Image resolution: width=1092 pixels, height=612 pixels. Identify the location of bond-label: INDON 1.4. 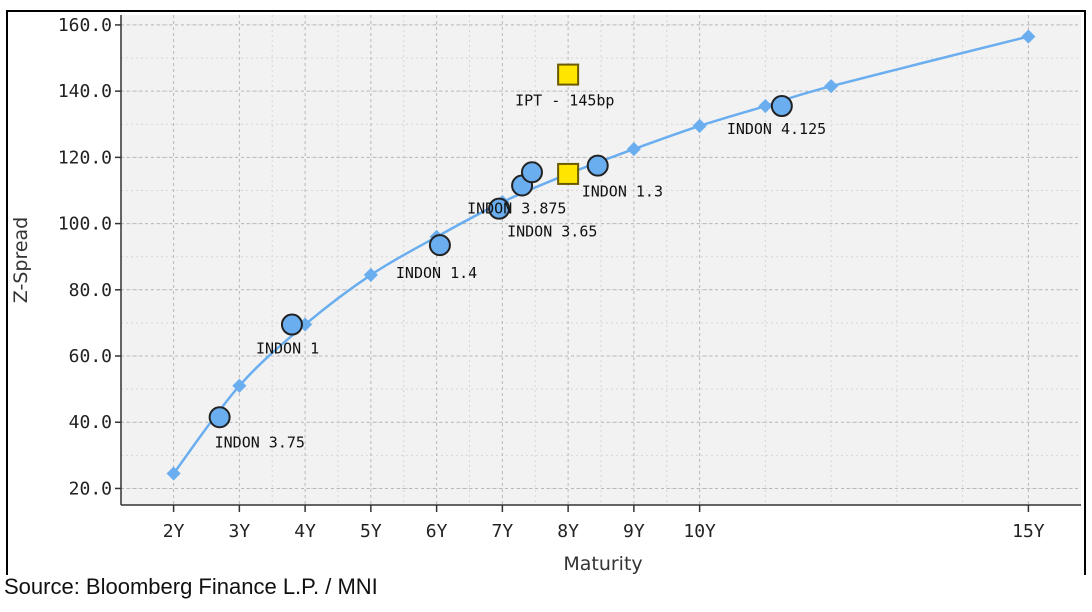
(436, 273).